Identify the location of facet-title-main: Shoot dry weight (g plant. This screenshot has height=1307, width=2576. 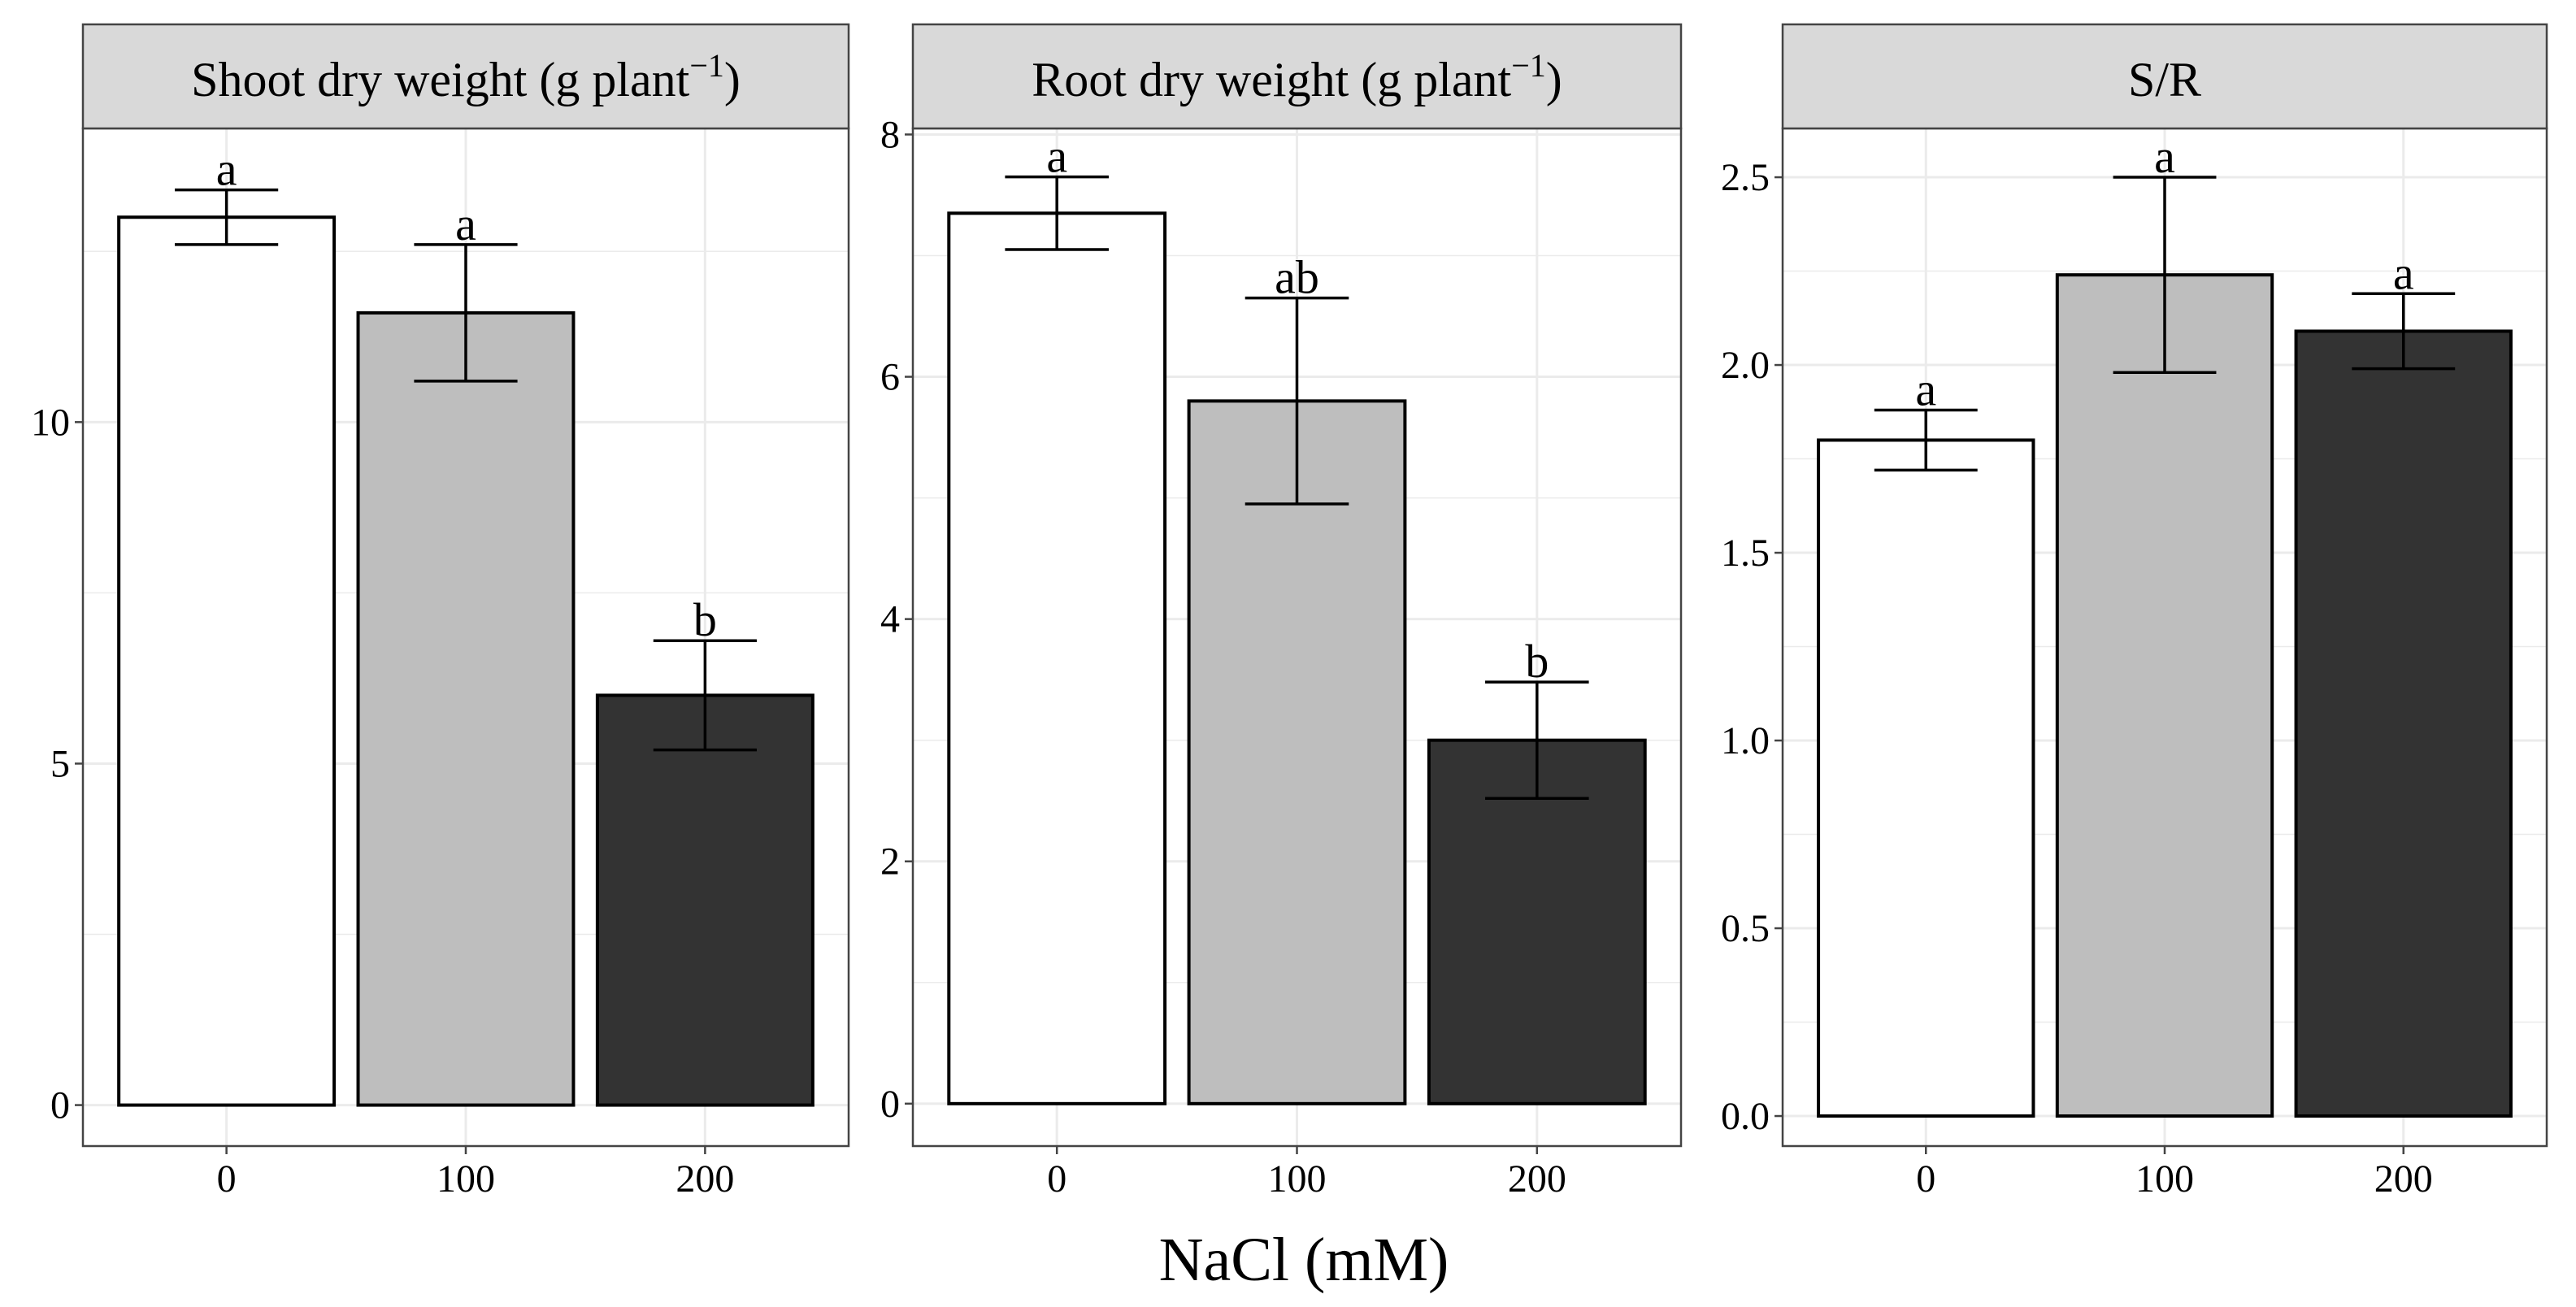
(440, 79).